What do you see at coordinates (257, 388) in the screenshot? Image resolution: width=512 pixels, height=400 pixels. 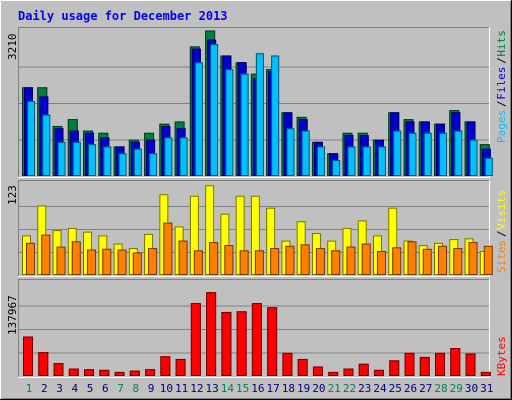 I see `x-tick-label: 16` at bounding box center [257, 388].